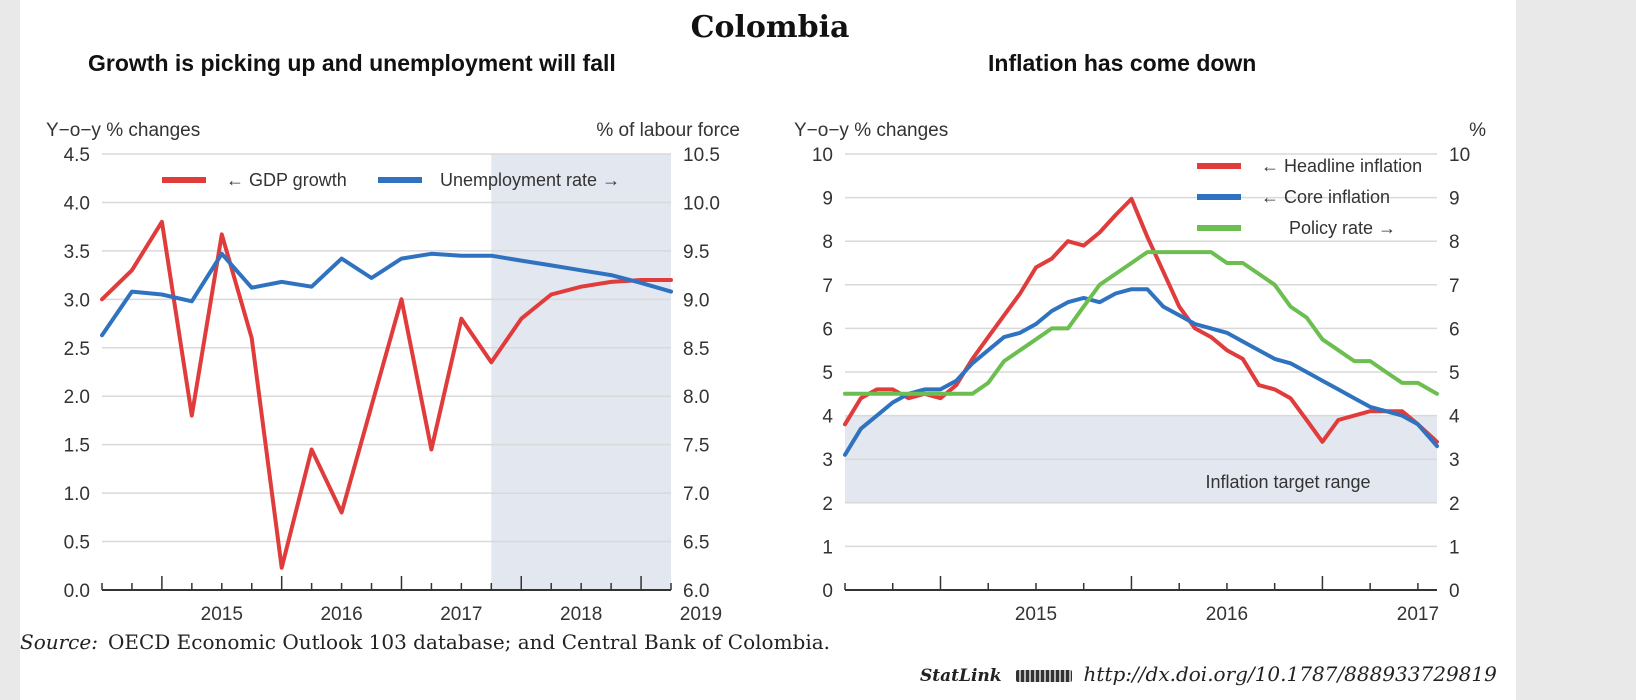 This screenshot has height=700, width=1636. What do you see at coordinates (77, 397) in the screenshot?
I see `chart1-y-left-tick-label: 2.0` at bounding box center [77, 397].